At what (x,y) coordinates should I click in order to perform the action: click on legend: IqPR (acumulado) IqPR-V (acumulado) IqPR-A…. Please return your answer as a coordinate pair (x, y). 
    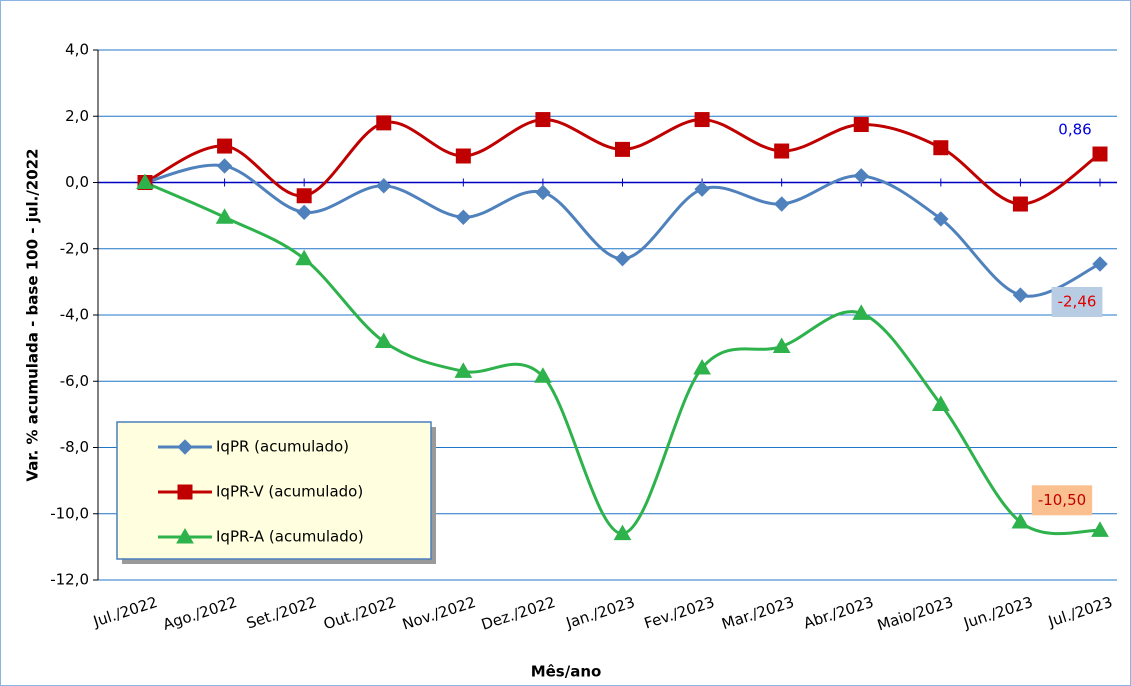
    Looking at the image, I should click on (276, 492).